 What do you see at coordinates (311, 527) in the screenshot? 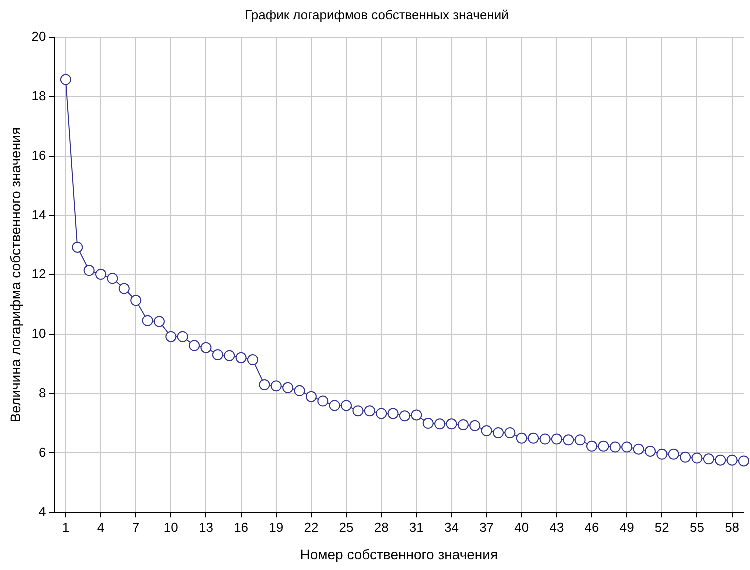
I see `x-tick-label: 22` at bounding box center [311, 527].